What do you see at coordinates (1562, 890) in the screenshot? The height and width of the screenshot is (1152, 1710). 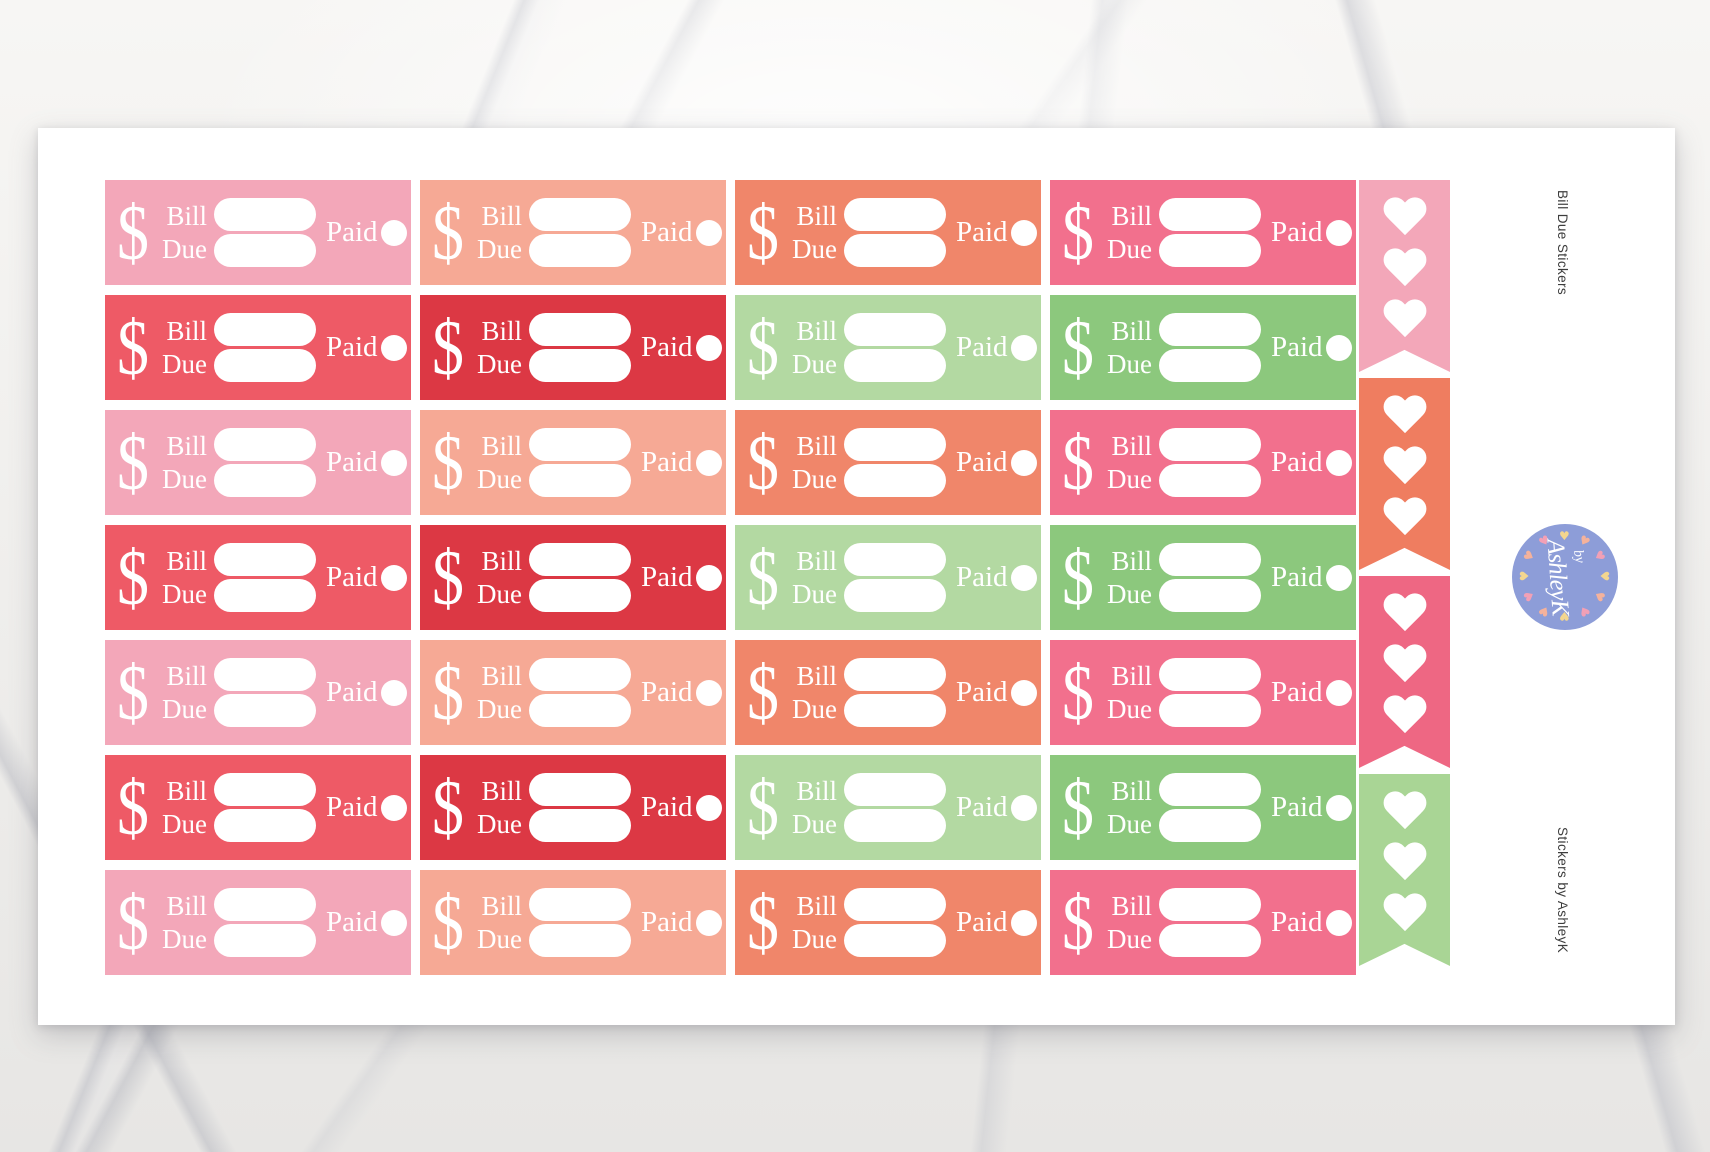 I see `shop-name-vertical: Stickers by AshleyK` at bounding box center [1562, 890].